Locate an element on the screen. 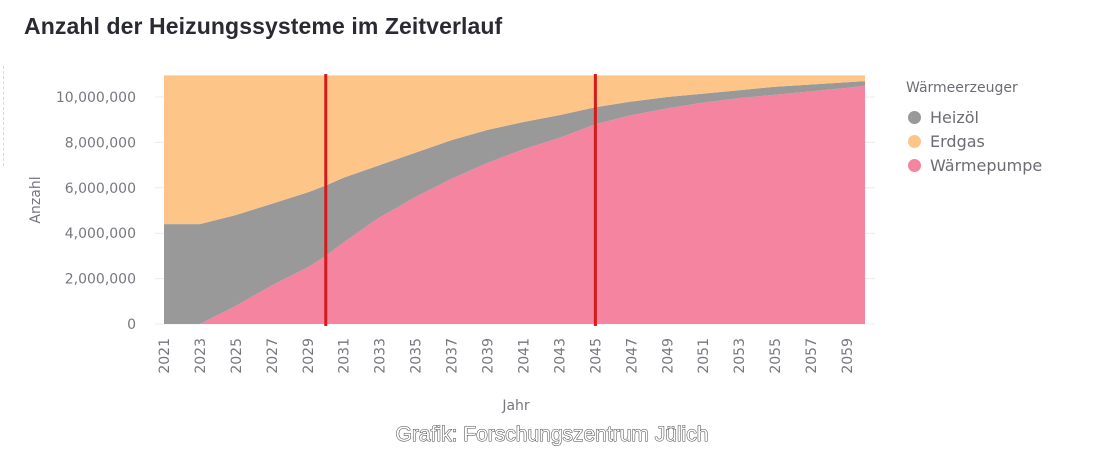  x-tick-label: 2049 is located at coordinates (668, 356).